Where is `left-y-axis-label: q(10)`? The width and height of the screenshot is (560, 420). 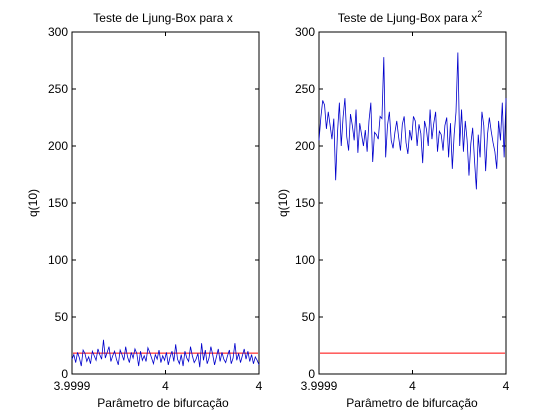
left-y-axis-label: q(10) is located at coordinates (33, 203).